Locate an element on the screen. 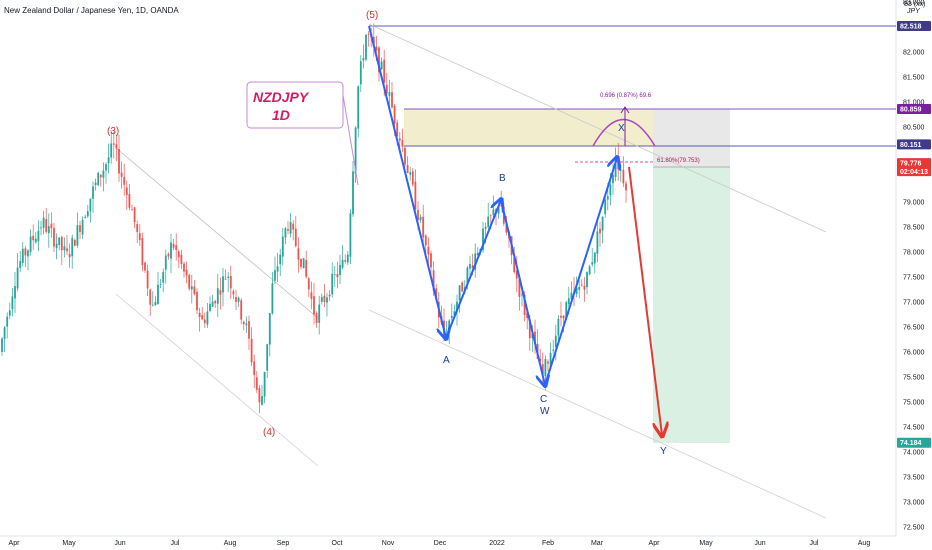  resistance-zone is located at coordinates (528, 127).